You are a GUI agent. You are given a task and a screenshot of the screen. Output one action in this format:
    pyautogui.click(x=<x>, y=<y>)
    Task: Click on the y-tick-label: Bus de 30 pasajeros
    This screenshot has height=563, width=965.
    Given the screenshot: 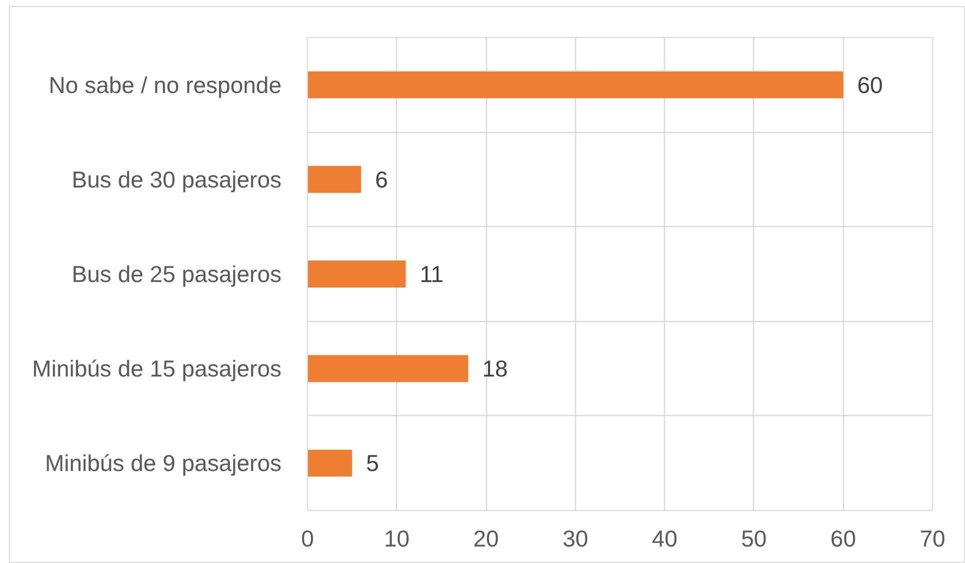 What is the action you would take?
    pyautogui.click(x=177, y=179)
    